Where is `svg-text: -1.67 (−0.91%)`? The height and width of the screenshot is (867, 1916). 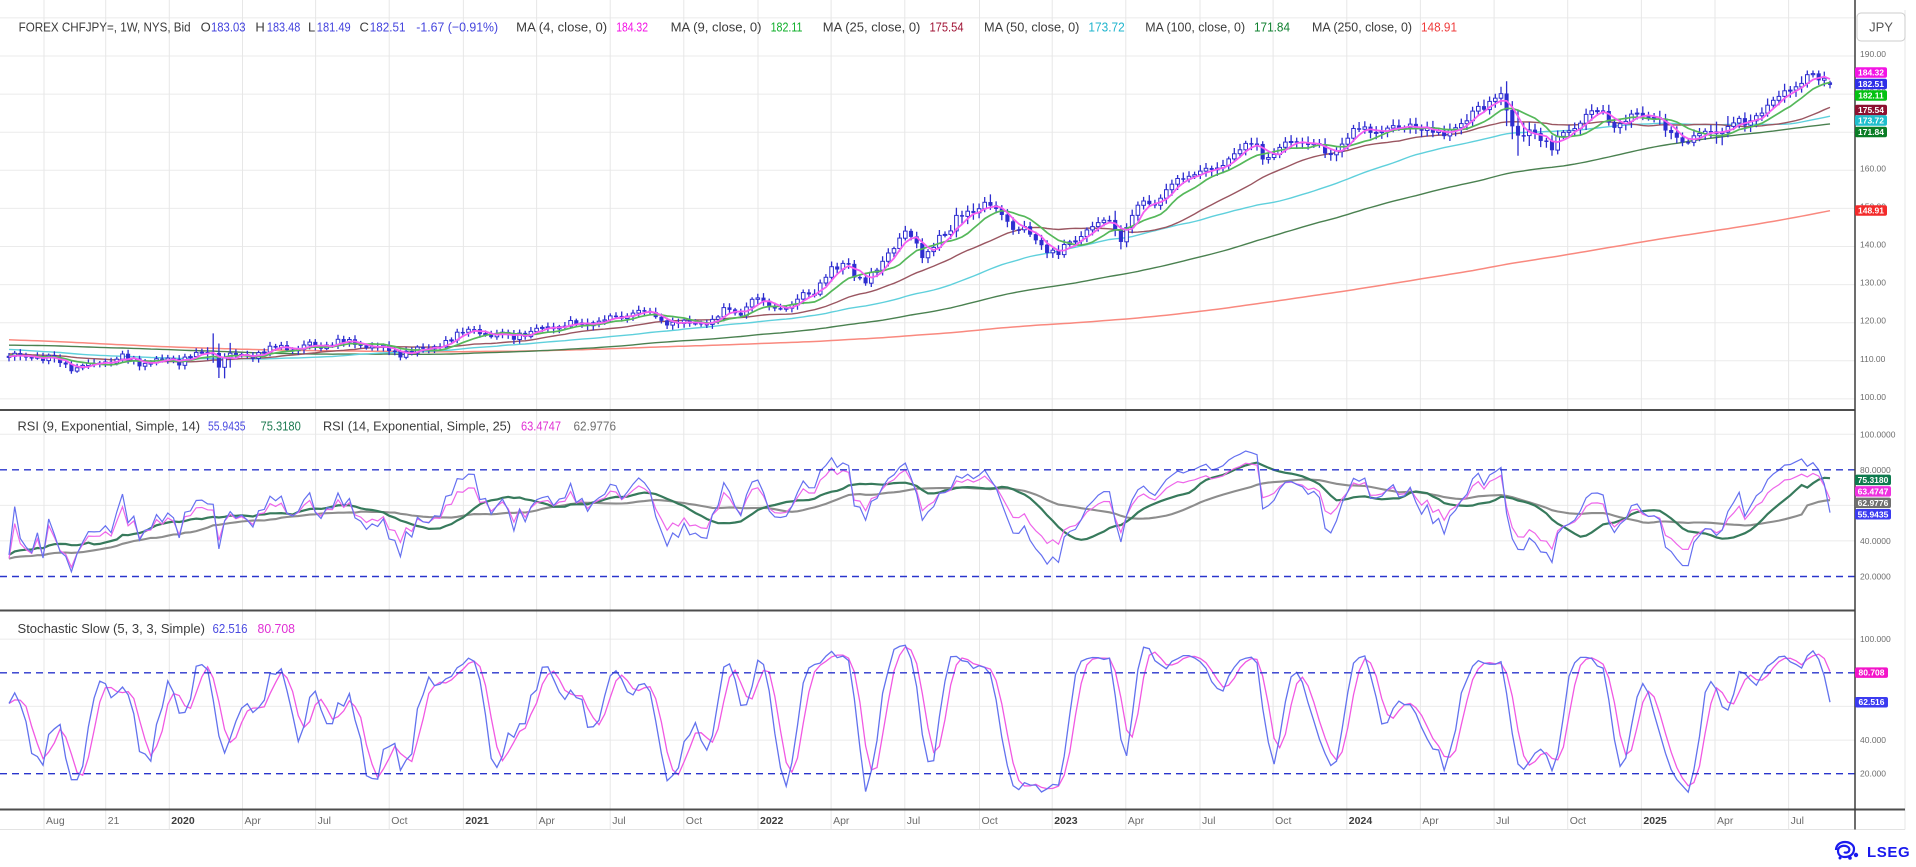
svg-text: -1.67 (−0.91%) is located at coordinates (457, 27).